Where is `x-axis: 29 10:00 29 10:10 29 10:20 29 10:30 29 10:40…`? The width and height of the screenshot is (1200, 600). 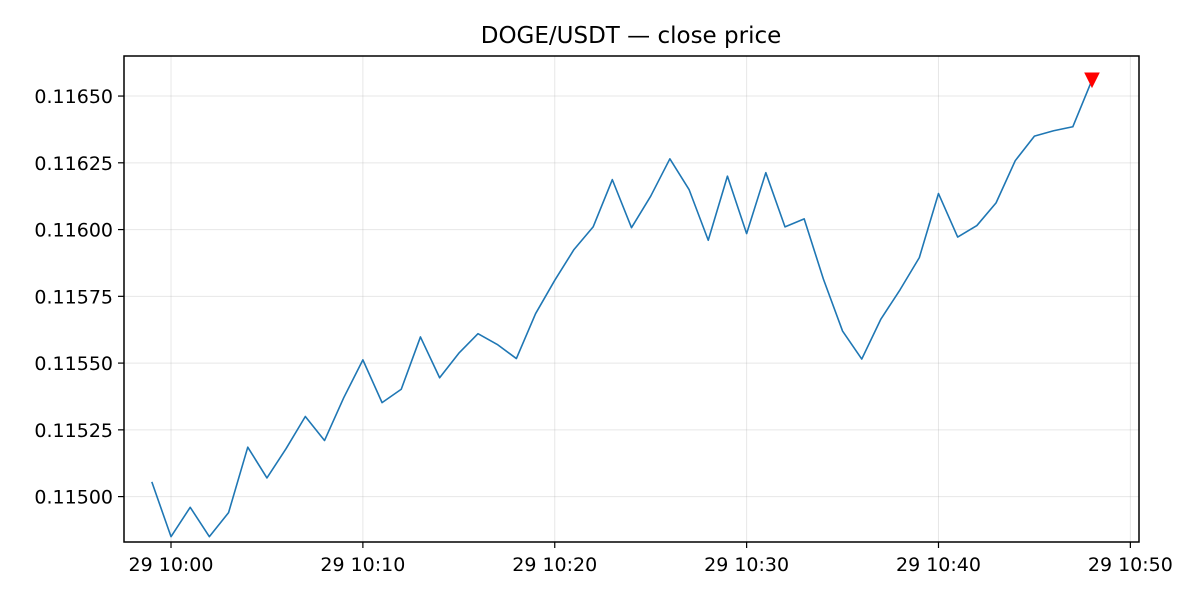 x-axis: 29 10:00 29 10:10 29 10:20 29 10:30 29 10:40… is located at coordinates (651, 559).